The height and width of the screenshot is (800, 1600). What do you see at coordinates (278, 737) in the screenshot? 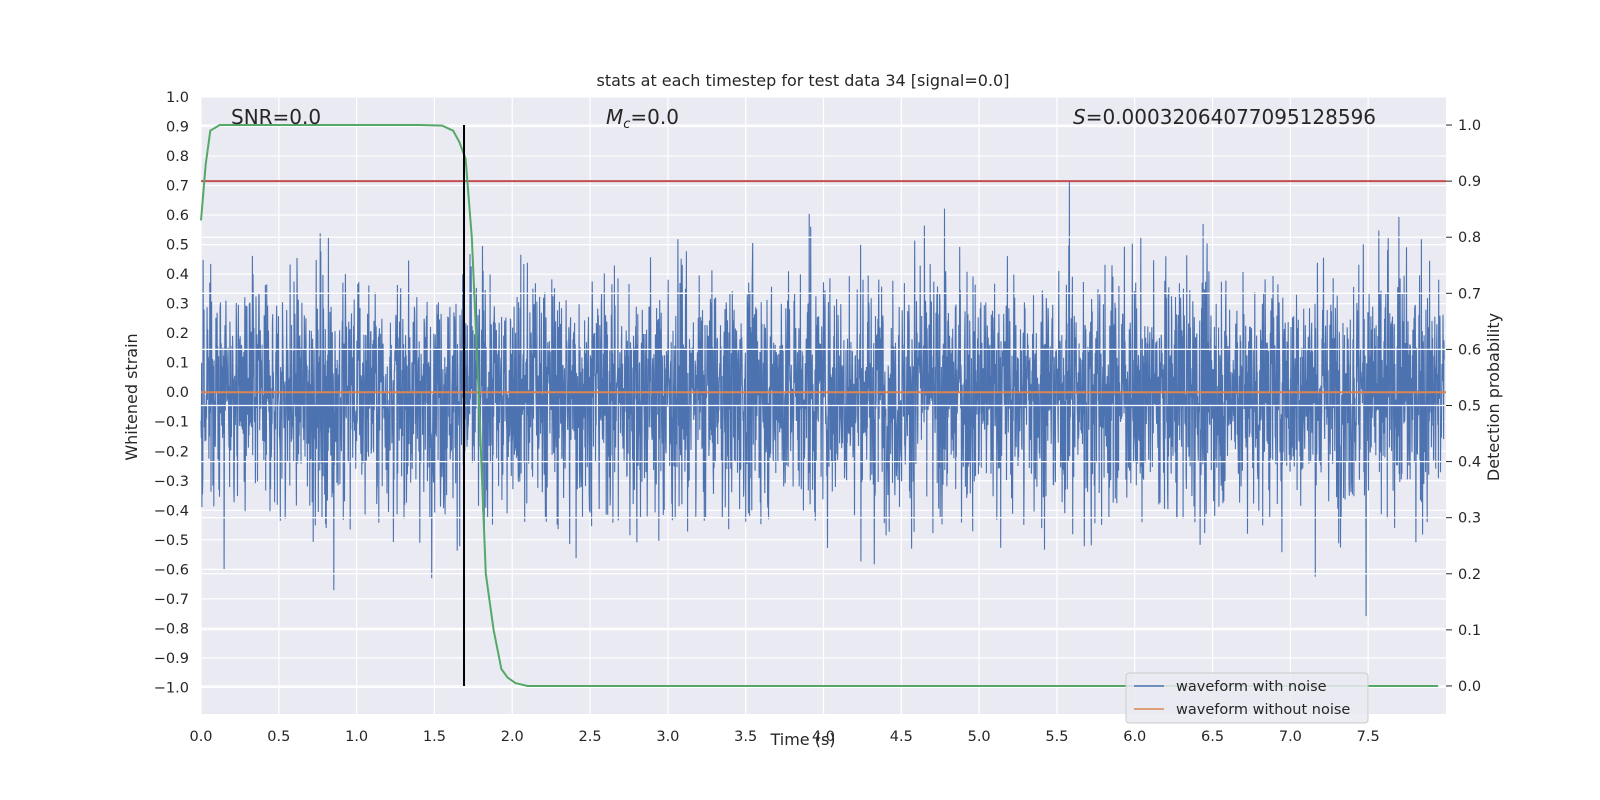
I see `x-tick-label: 0.5` at bounding box center [278, 737].